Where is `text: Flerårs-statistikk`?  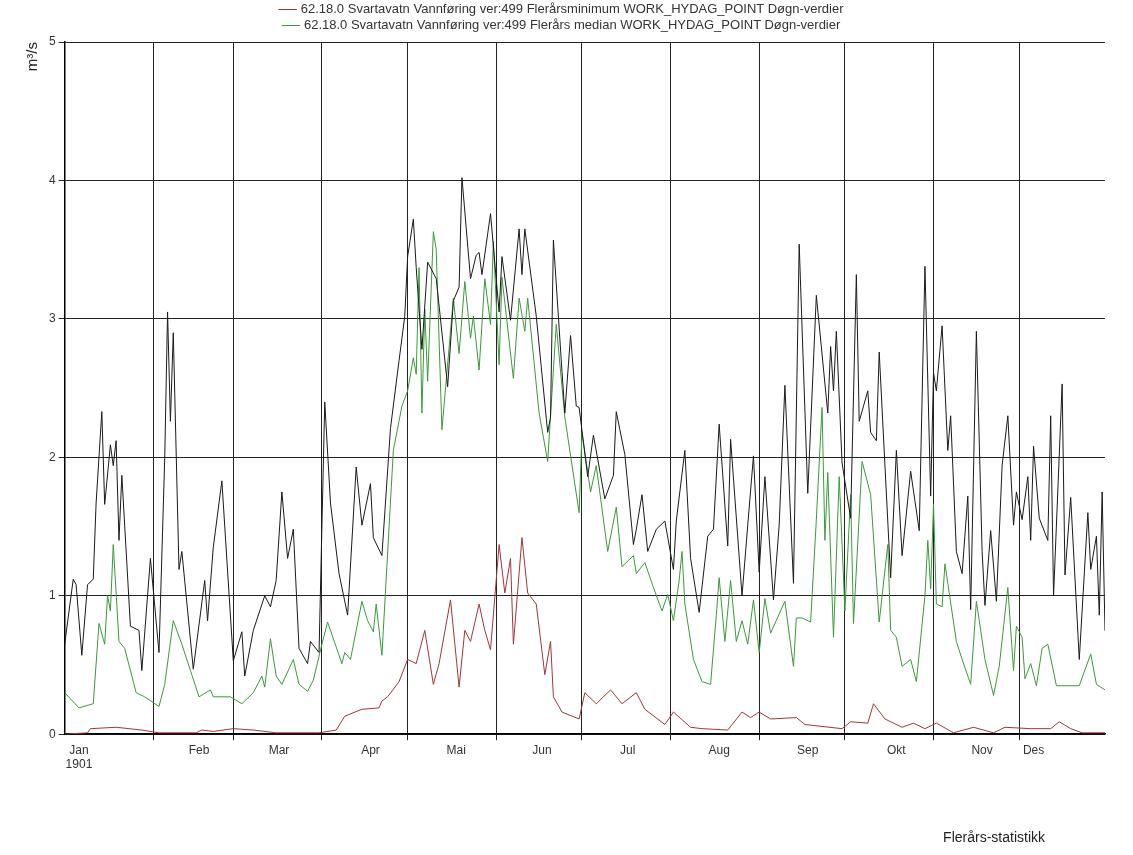
text: Flerårs-statistikk is located at coordinates (994, 836).